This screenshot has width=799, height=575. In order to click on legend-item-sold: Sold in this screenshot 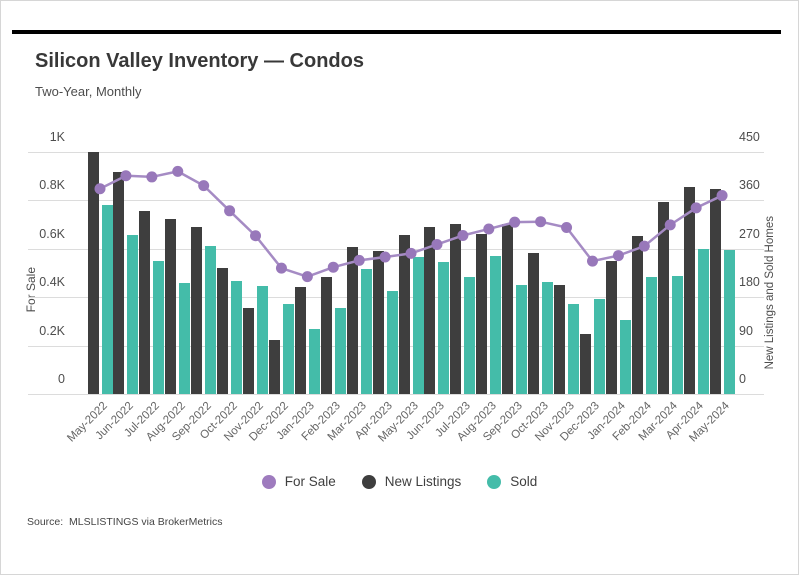, I will do `click(512, 481)`.